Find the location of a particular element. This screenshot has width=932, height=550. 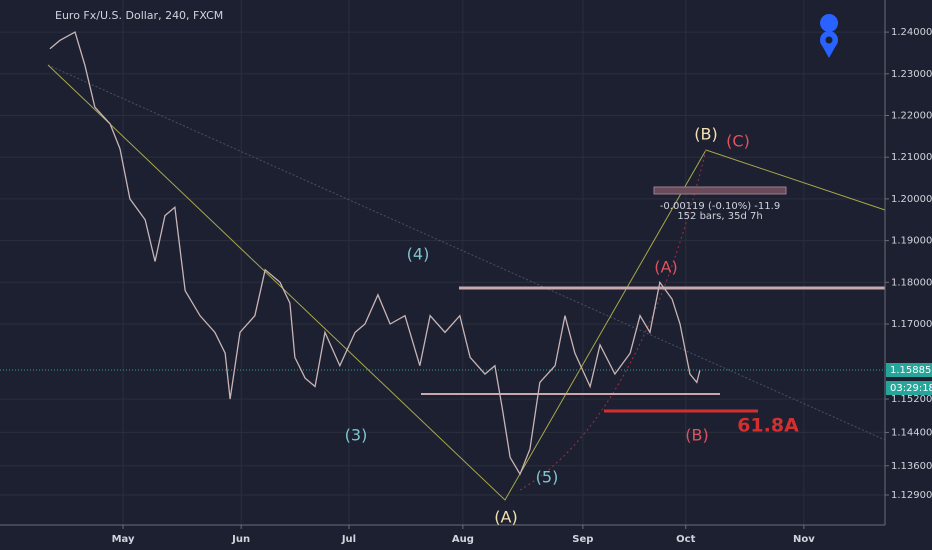

countdown: 03:29:18 is located at coordinates (911, 388).